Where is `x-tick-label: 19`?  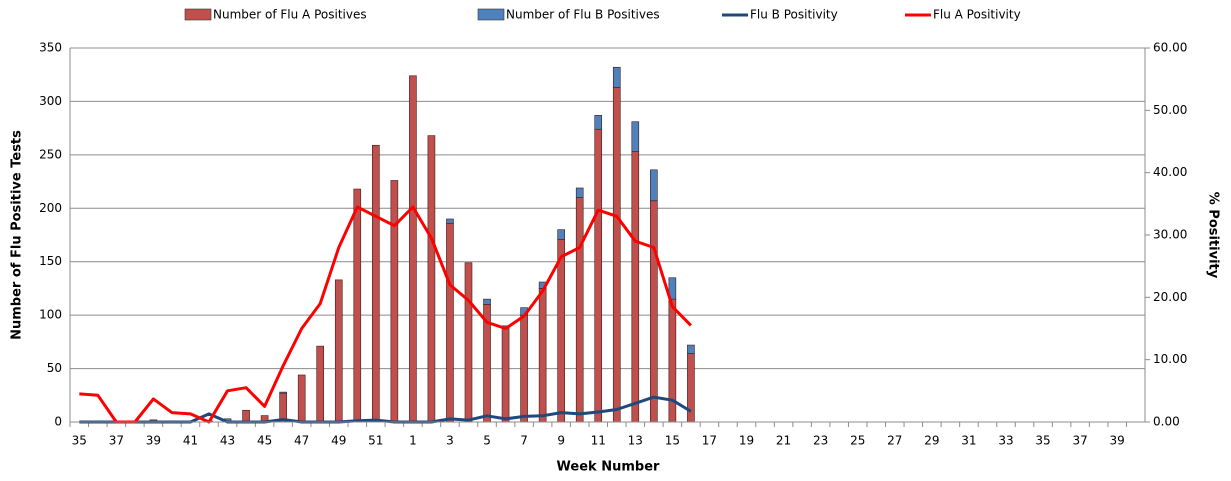 x-tick-label: 19 is located at coordinates (746, 441).